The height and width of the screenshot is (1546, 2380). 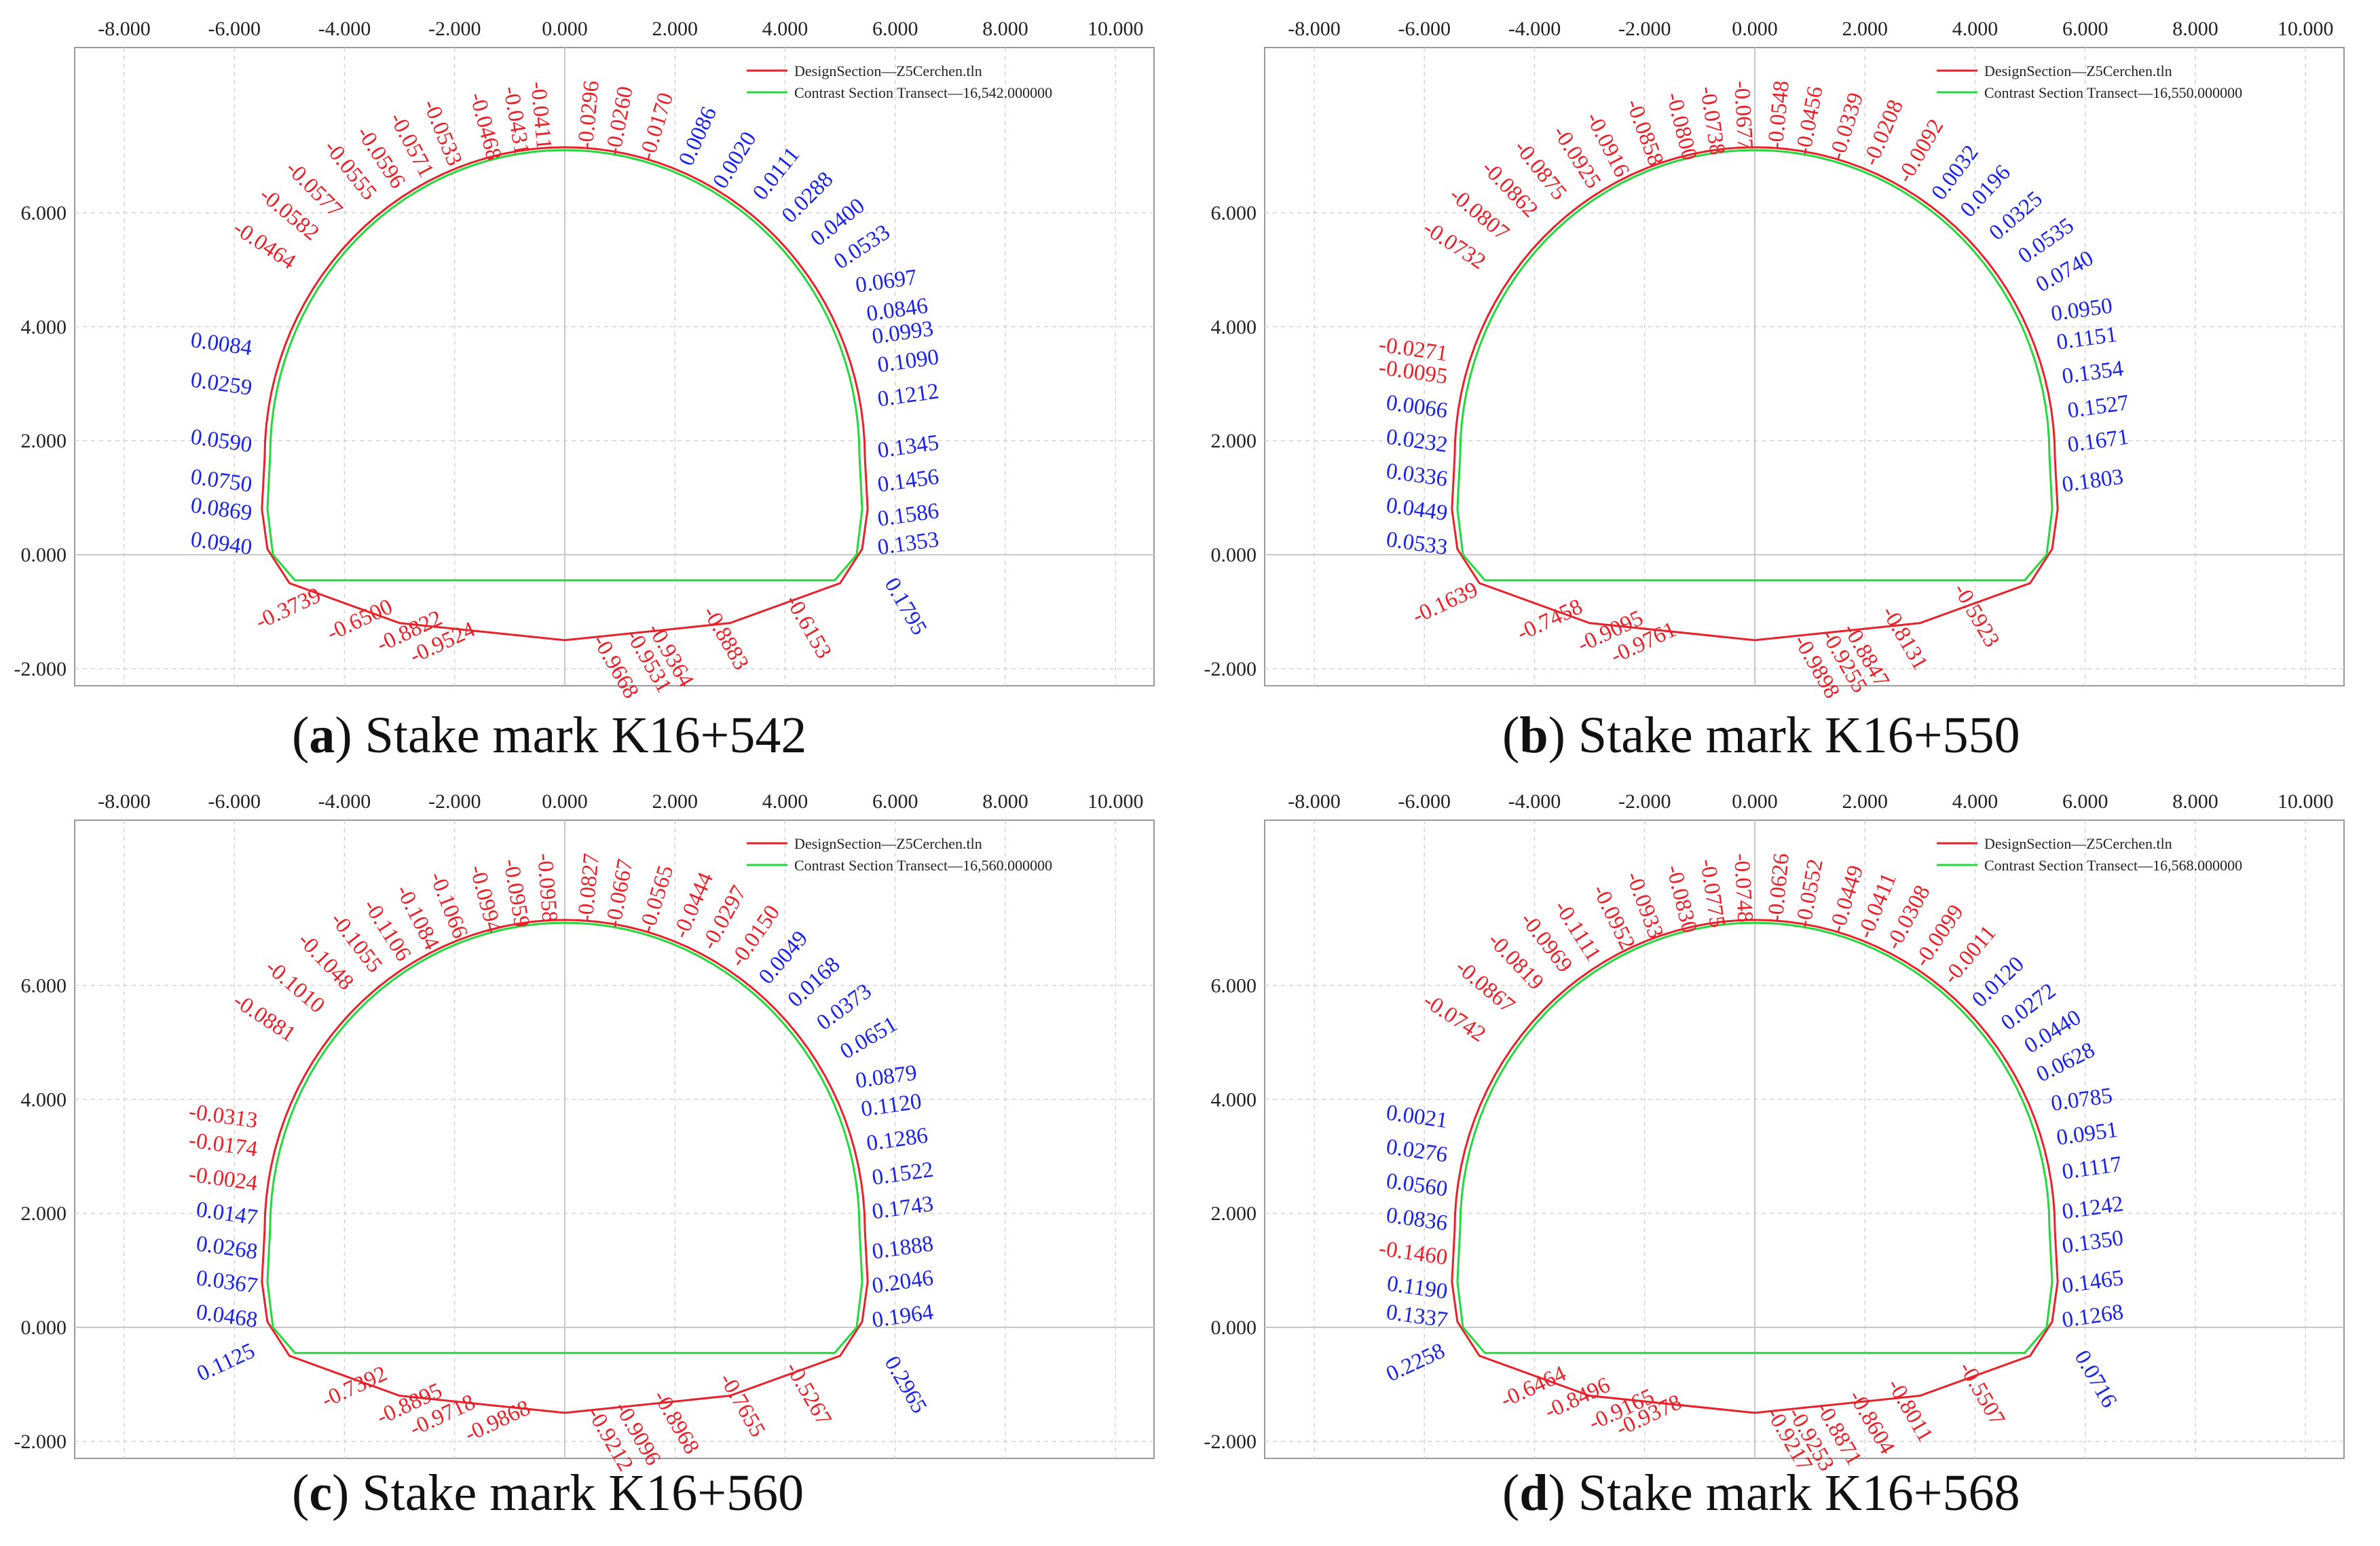 I want to click on deviation-label: -0.0677, so click(x=1743, y=115).